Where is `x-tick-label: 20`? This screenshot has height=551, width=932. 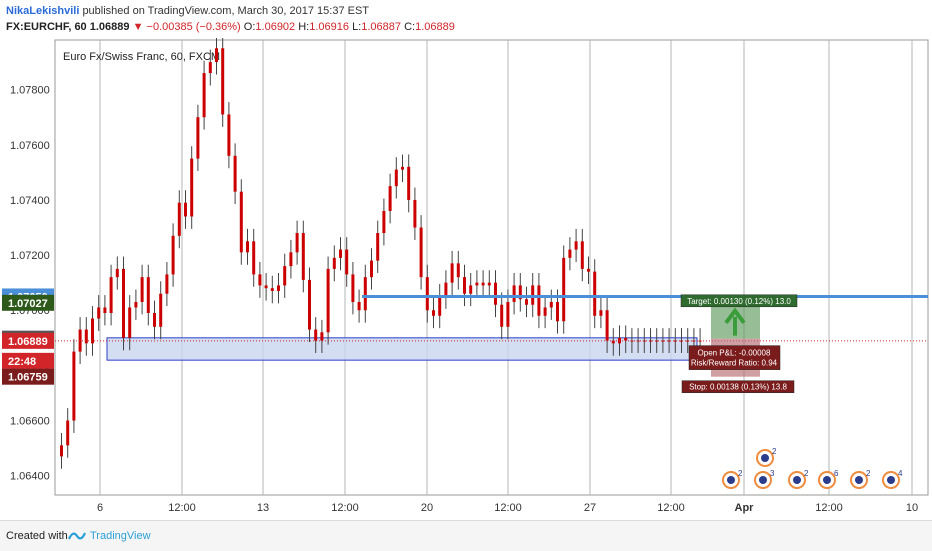
x-tick-label: 20 is located at coordinates (427, 508).